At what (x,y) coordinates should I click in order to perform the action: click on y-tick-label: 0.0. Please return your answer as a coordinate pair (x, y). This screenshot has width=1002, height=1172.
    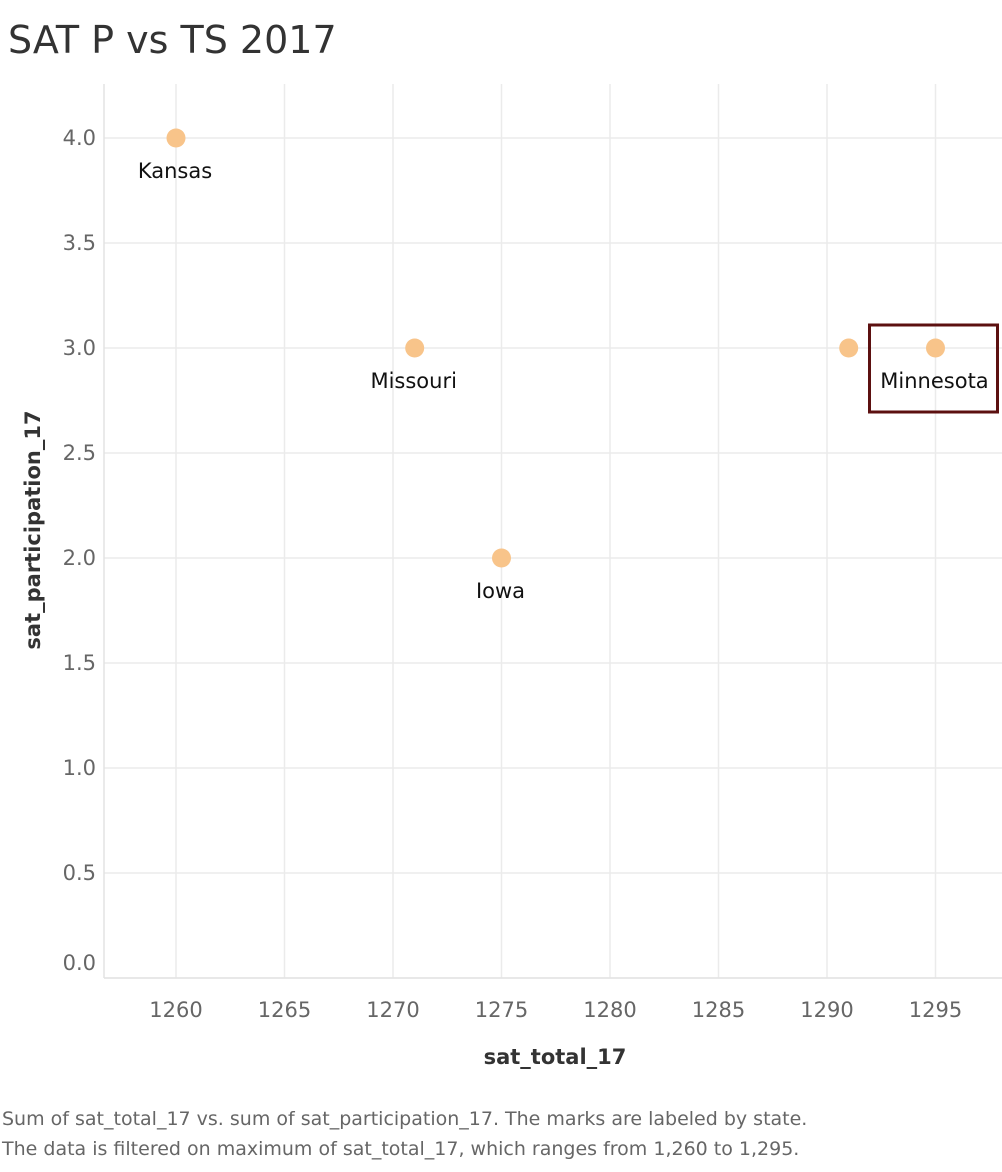
    Looking at the image, I should click on (79, 963).